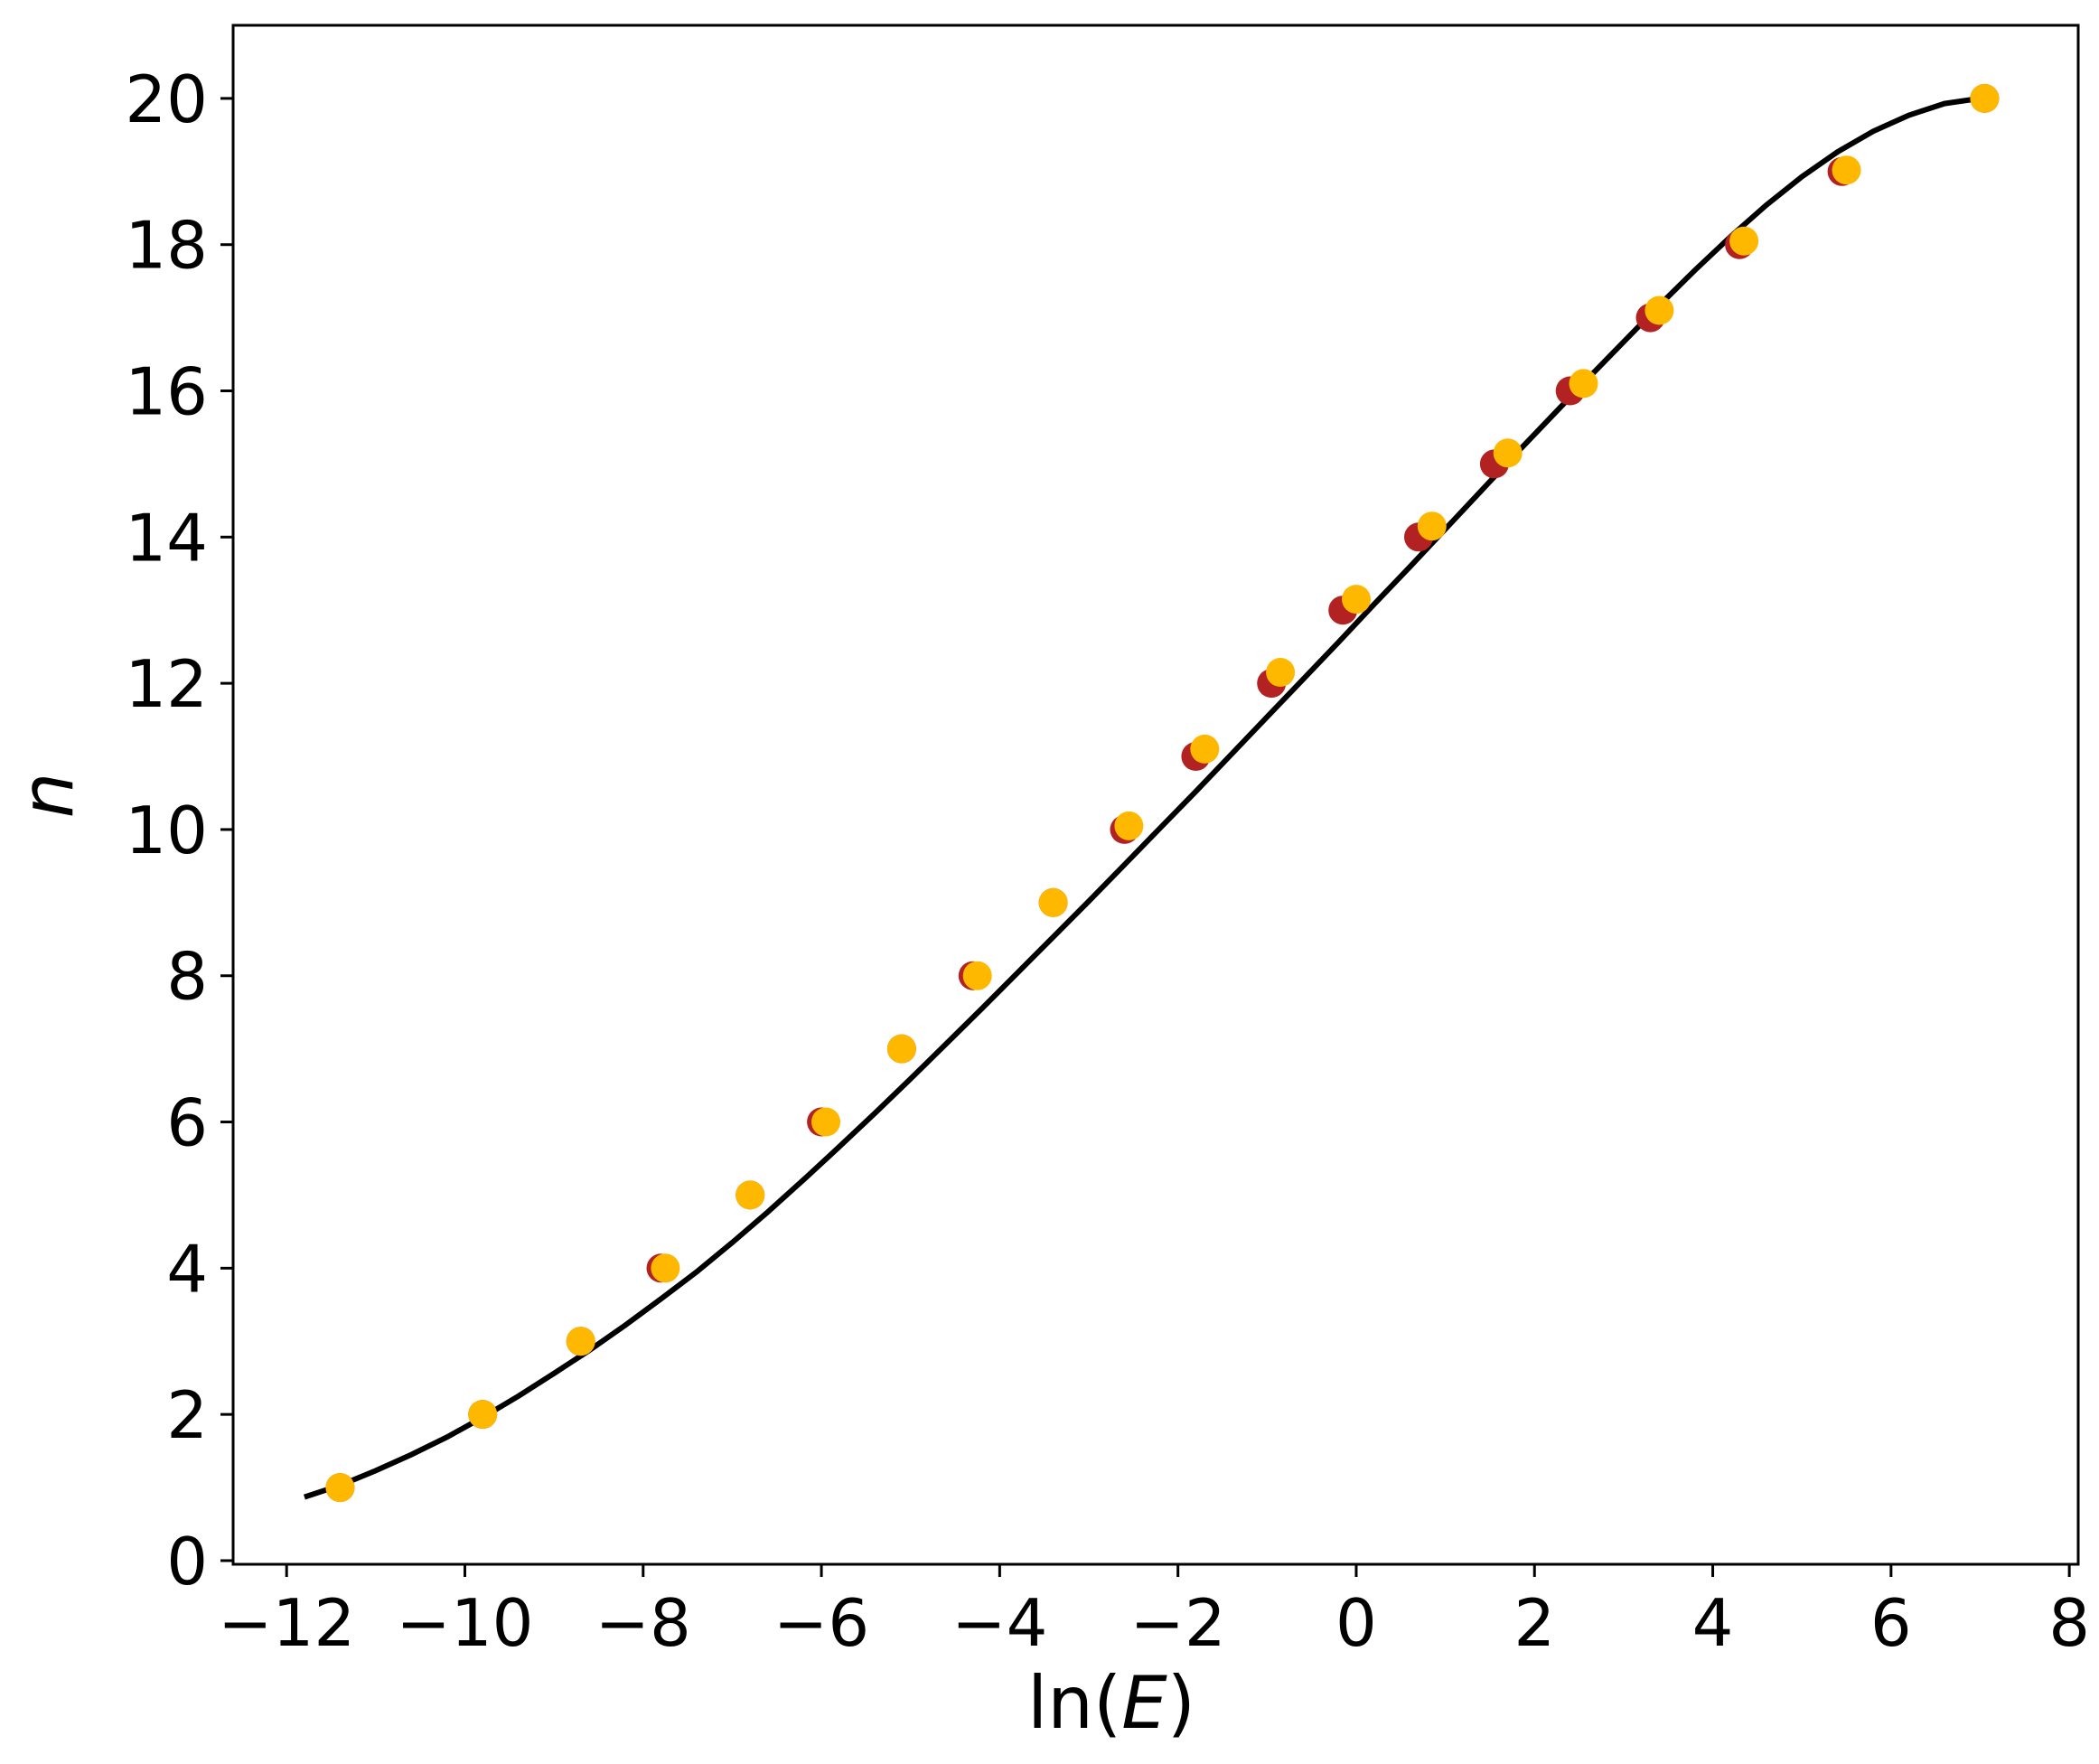 The width and height of the screenshot is (2099, 1764). I want to click on x-tick-label: 4, so click(1713, 1623).